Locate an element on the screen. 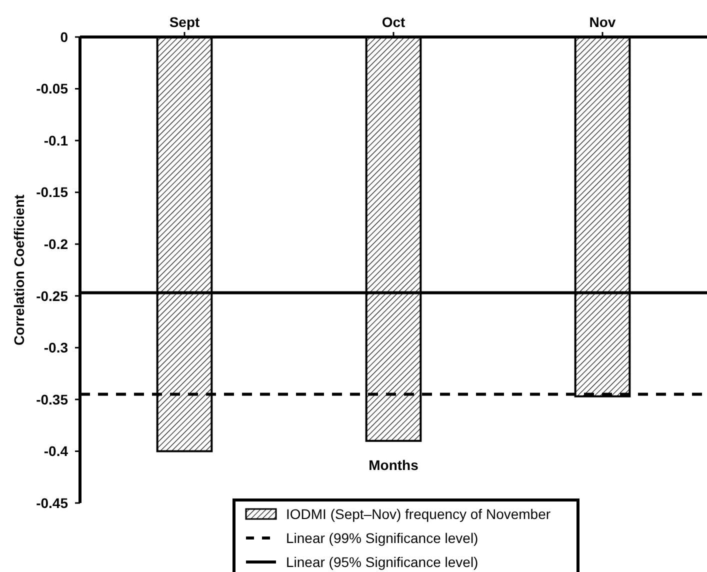 This screenshot has width=707, height=572. legend-label: Linear (95% Significance level) is located at coordinates (382, 562).